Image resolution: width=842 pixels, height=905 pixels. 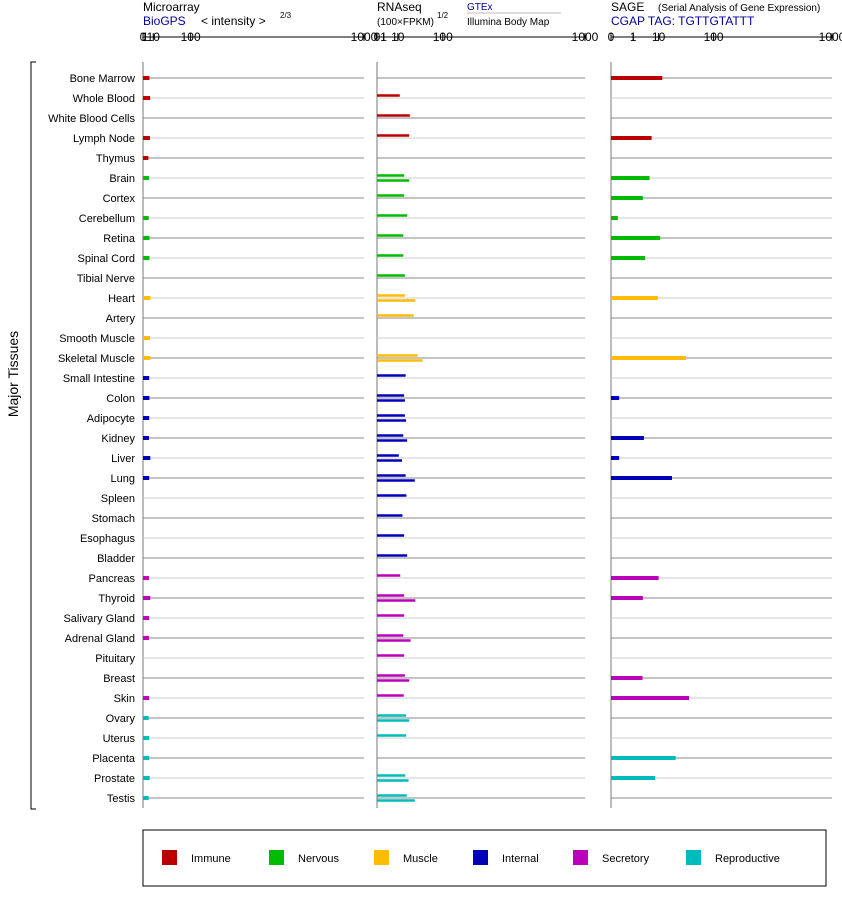 What do you see at coordinates (97, 339) in the screenshot?
I see `tissue-label: Smooth Muscle` at bounding box center [97, 339].